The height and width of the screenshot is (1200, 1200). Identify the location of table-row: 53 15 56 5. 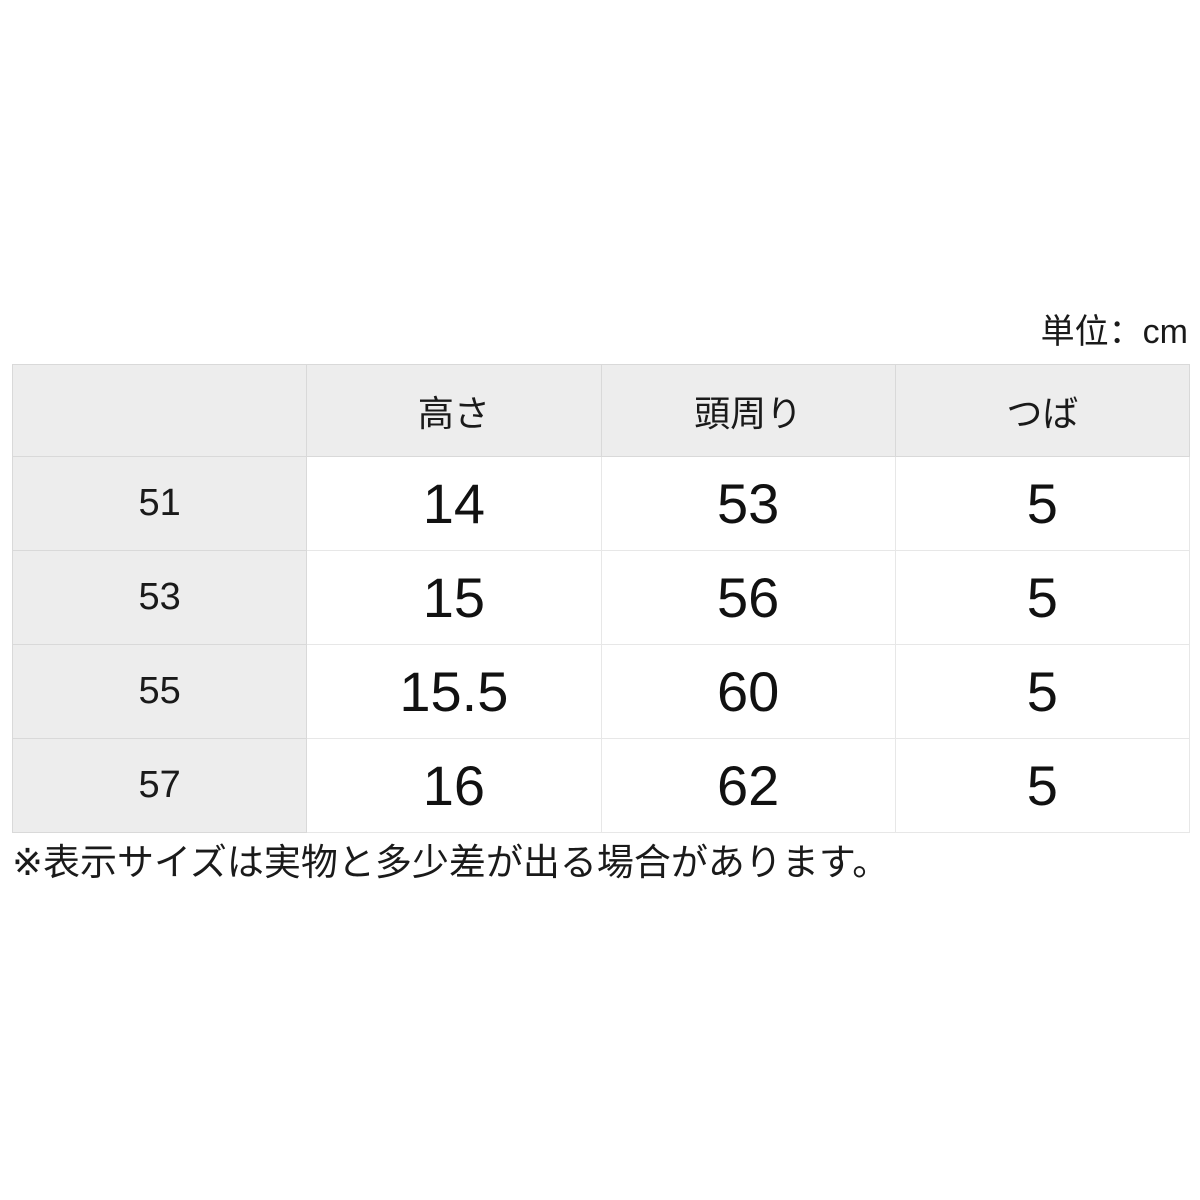
(601, 597).